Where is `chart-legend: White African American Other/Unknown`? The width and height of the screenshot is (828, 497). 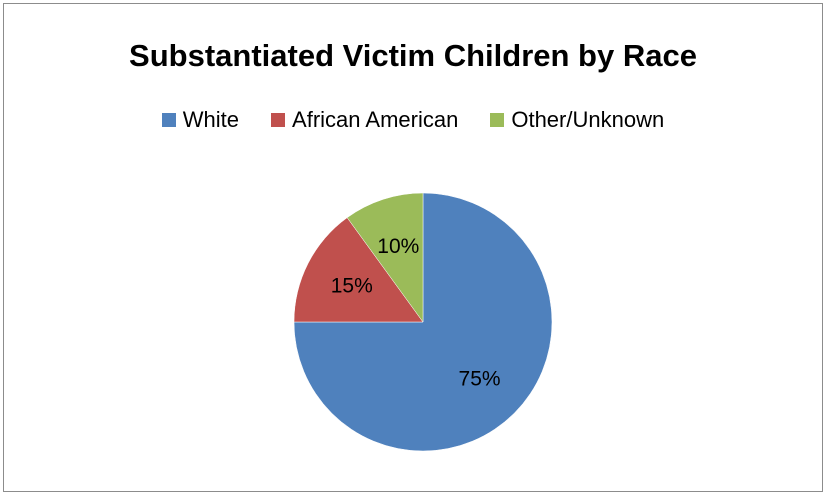 chart-legend: White African American Other/Unknown is located at coordinates (413, 120).